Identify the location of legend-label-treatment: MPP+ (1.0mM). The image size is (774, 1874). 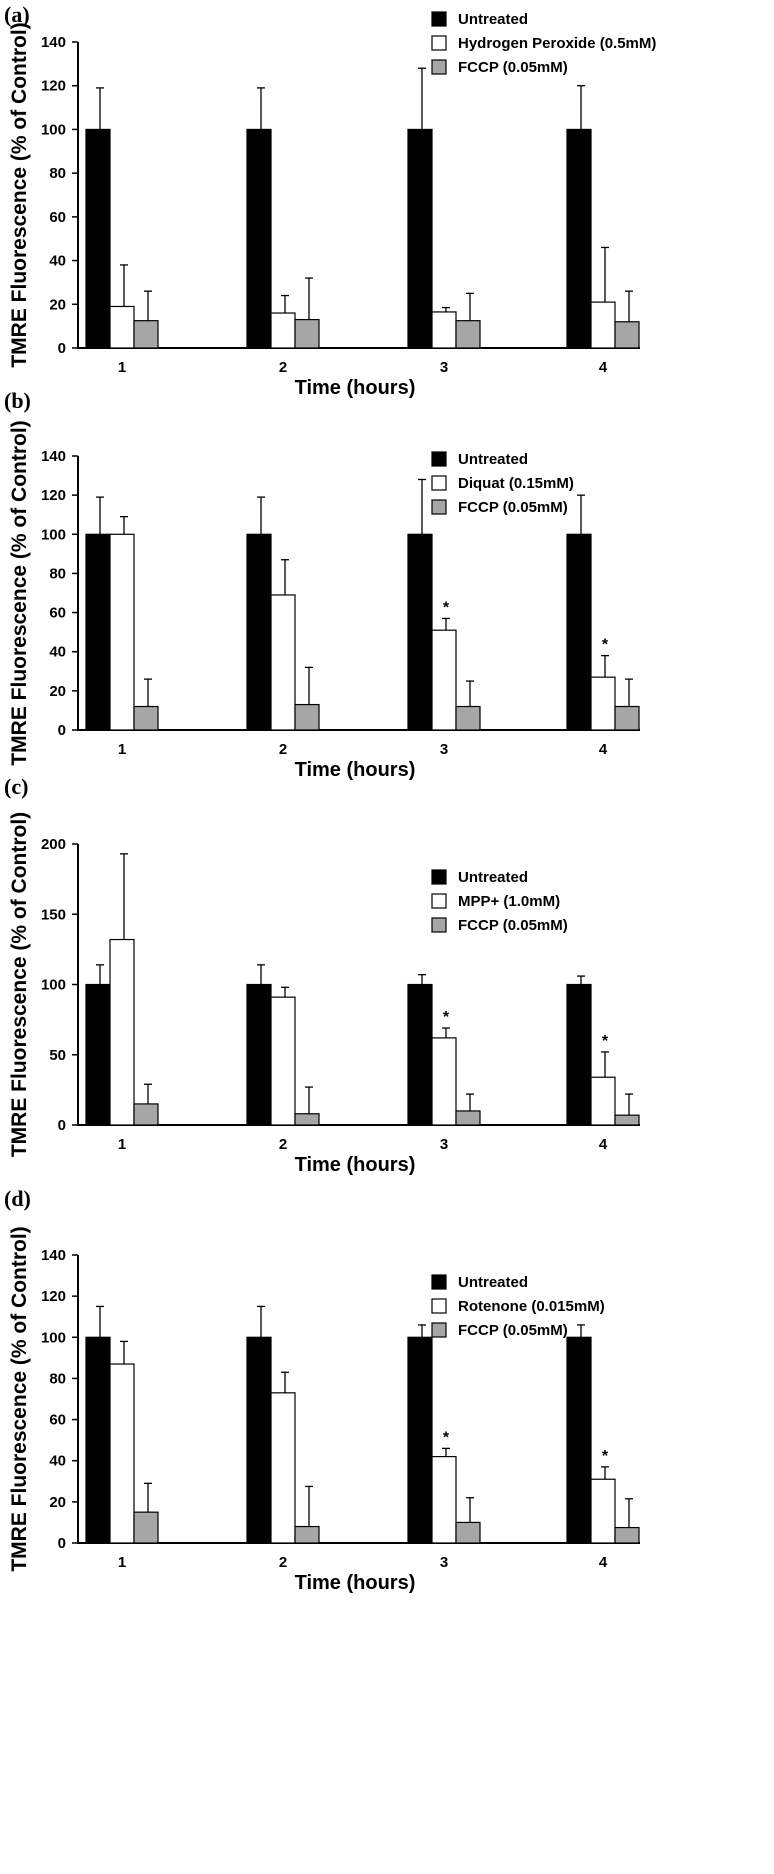
(509, 901).